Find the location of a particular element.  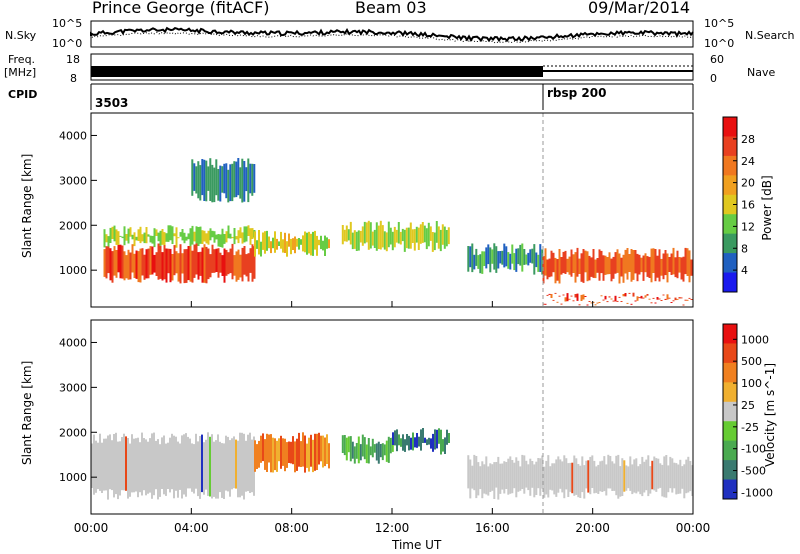

y-tick-label: 1000 is located at coordinates (73, 270).